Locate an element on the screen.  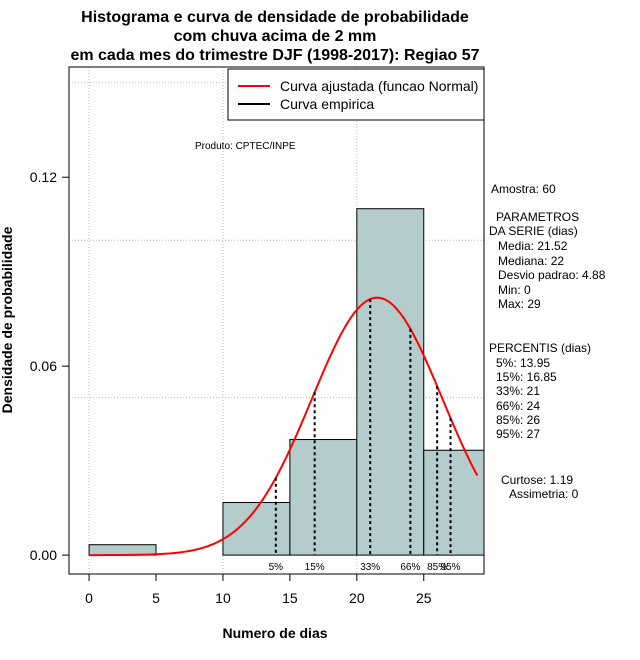
credit-text: Produto: CPTEC/INPE is located at coordinates (245, 146).